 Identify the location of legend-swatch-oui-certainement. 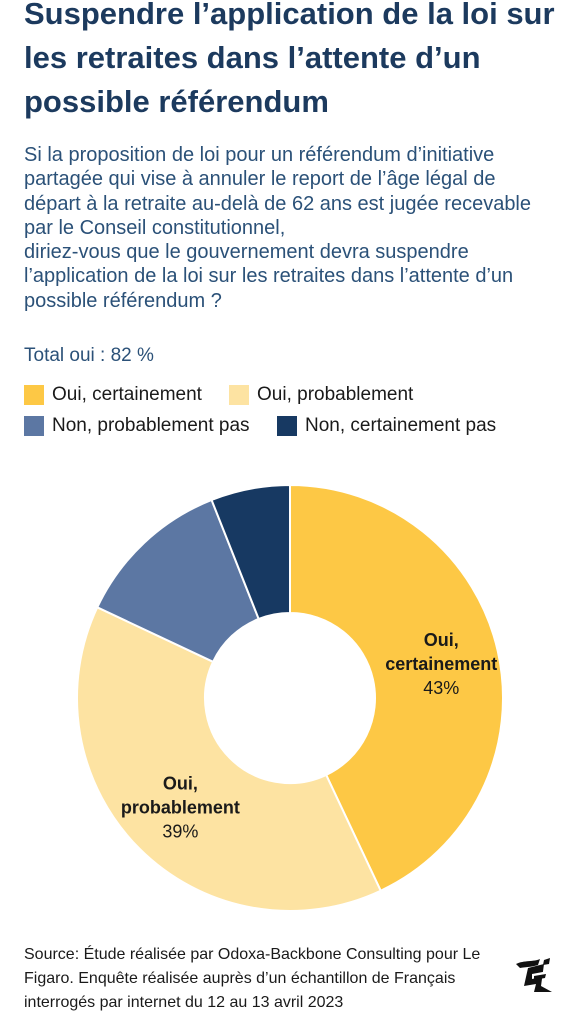
(34, 395).